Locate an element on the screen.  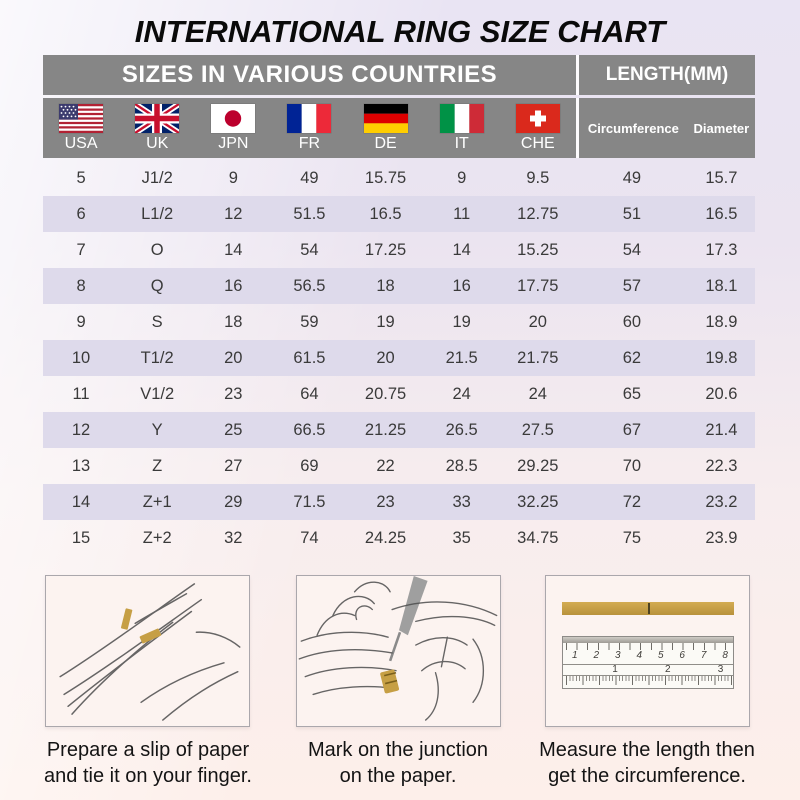
table-row: 7 O 14 54 17.25 14 15.25 54 17.3 is located at coordinates (399, 250).